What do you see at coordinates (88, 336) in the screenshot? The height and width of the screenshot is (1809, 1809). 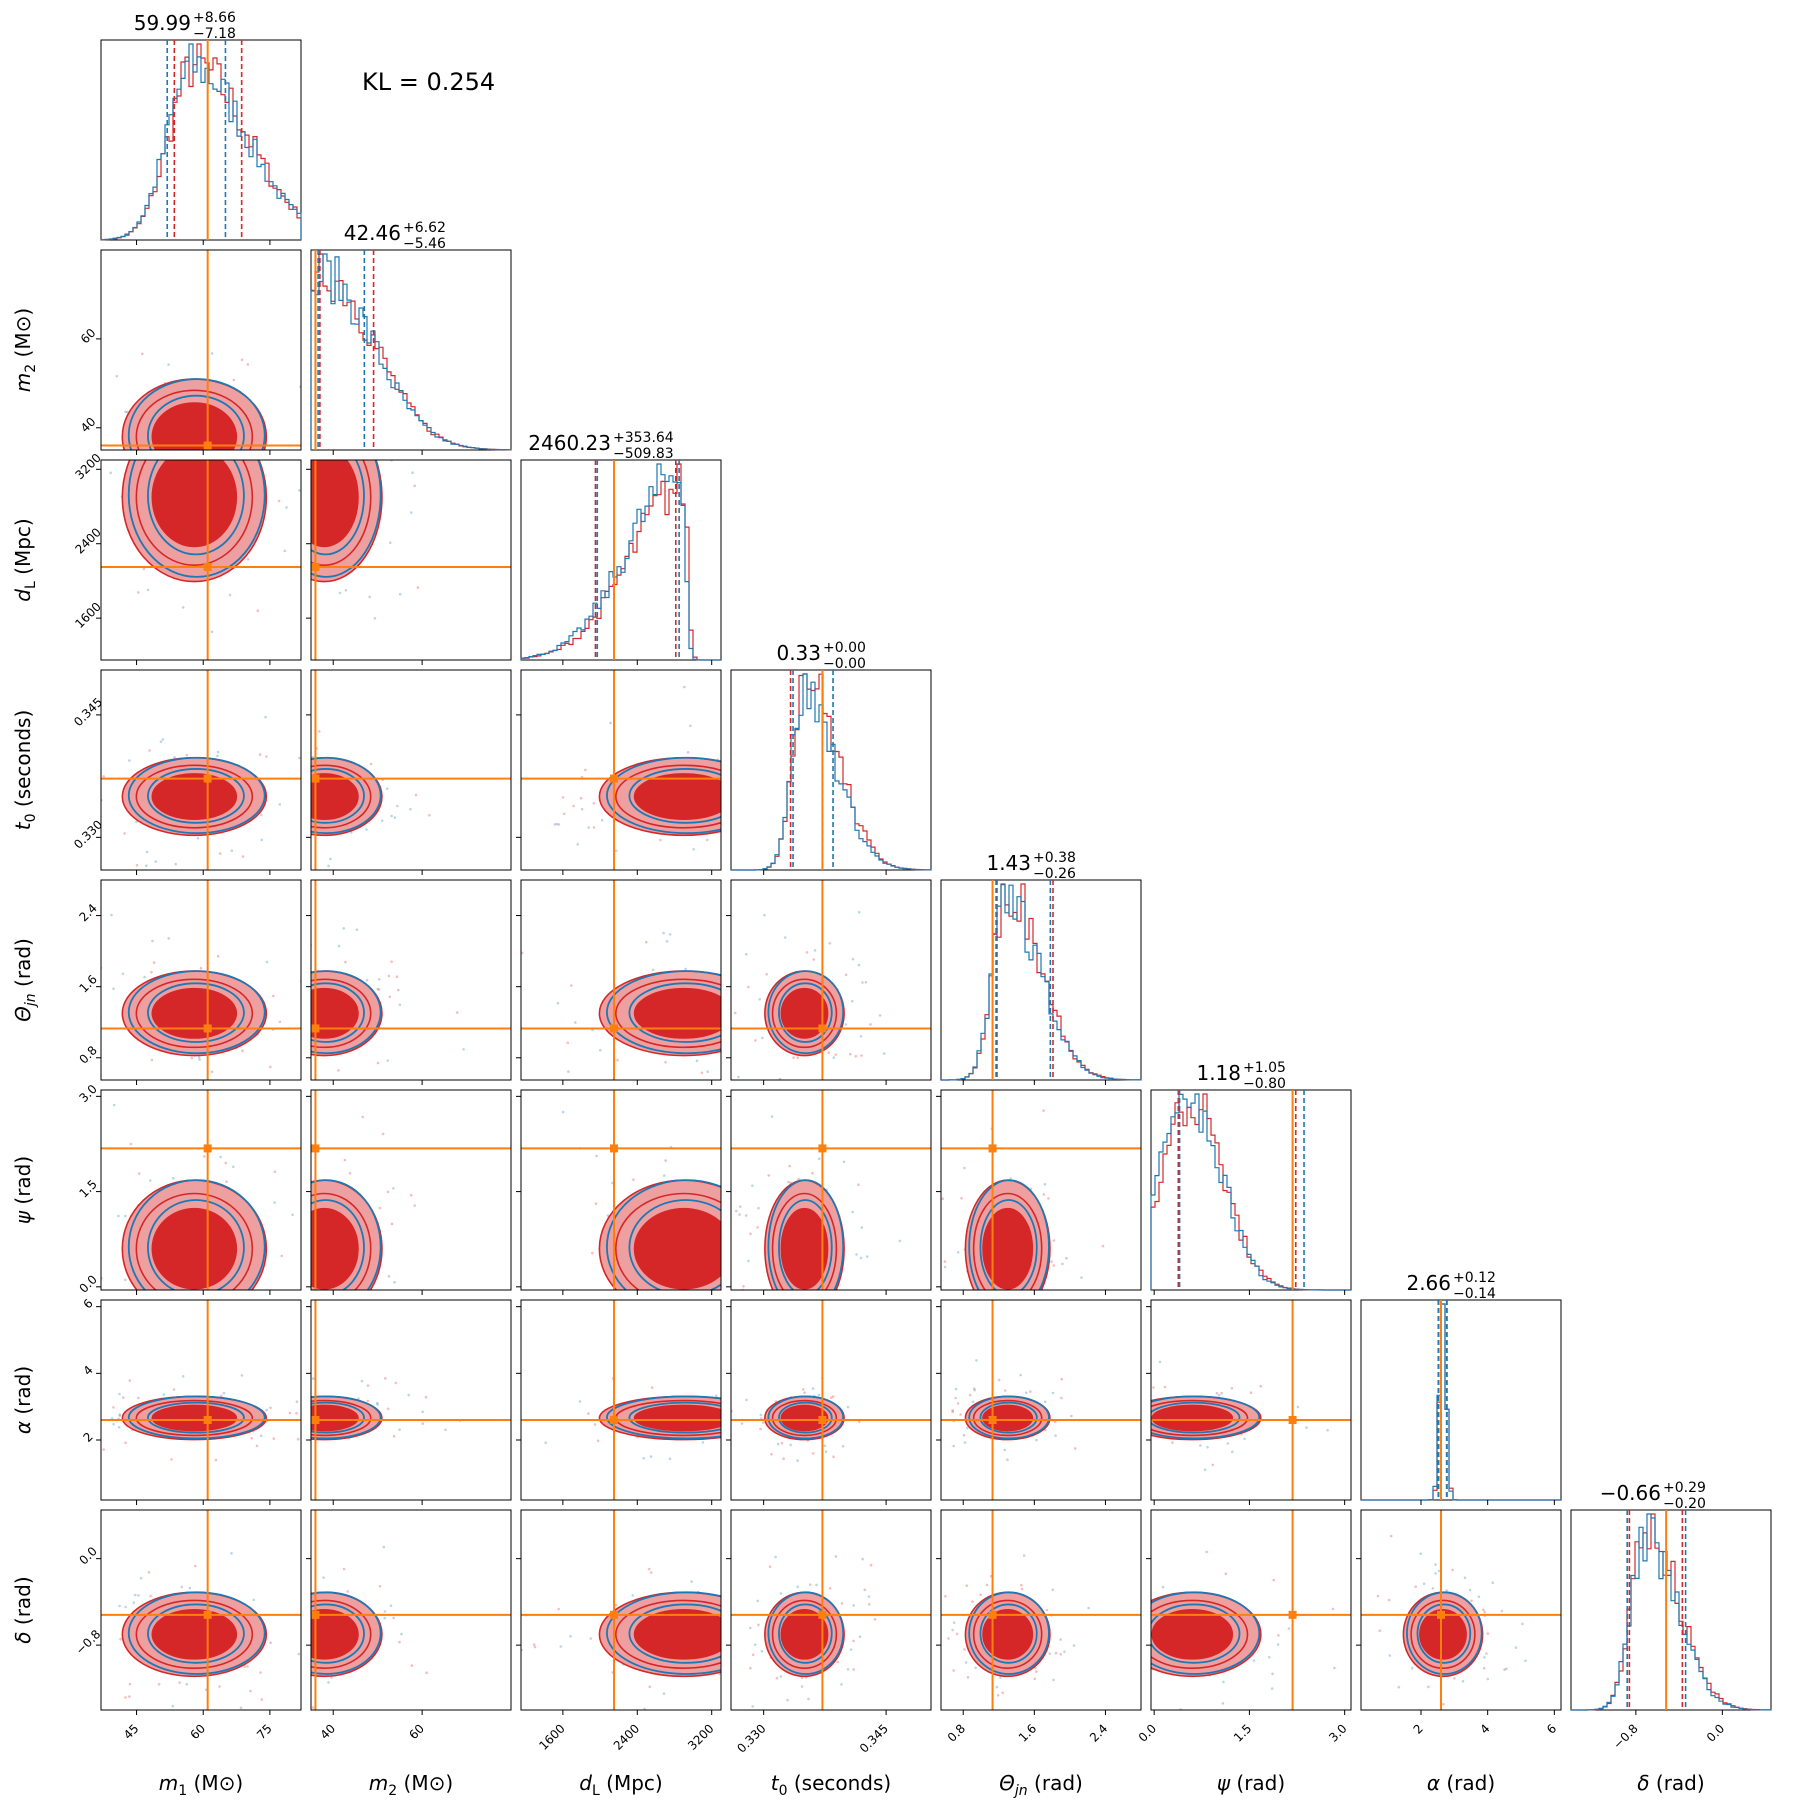 I see `y-tick-label: 60` at bounding box center [88, 336].